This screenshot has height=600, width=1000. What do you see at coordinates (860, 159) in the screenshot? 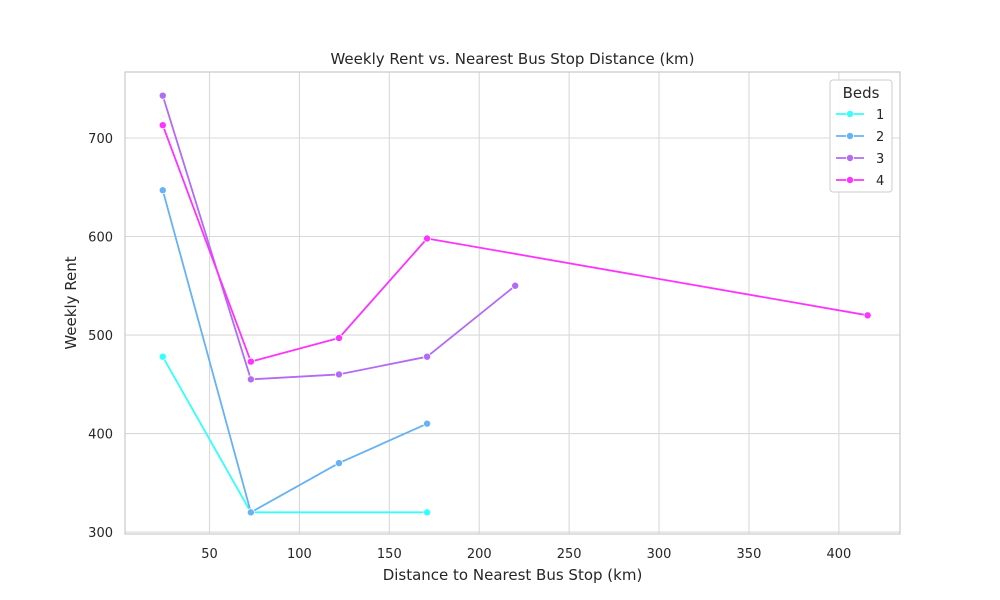
I see `legend-item: 3` at bounding box center [860, 159].